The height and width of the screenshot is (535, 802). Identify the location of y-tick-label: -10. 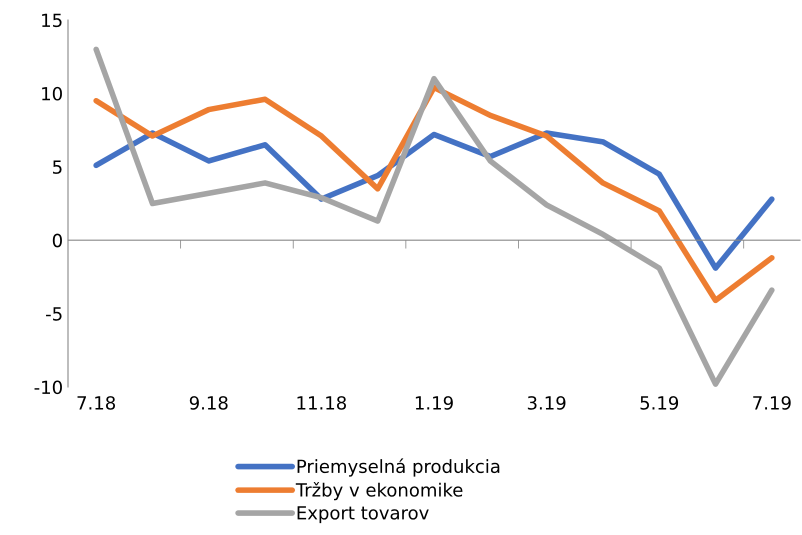
(48, 387).